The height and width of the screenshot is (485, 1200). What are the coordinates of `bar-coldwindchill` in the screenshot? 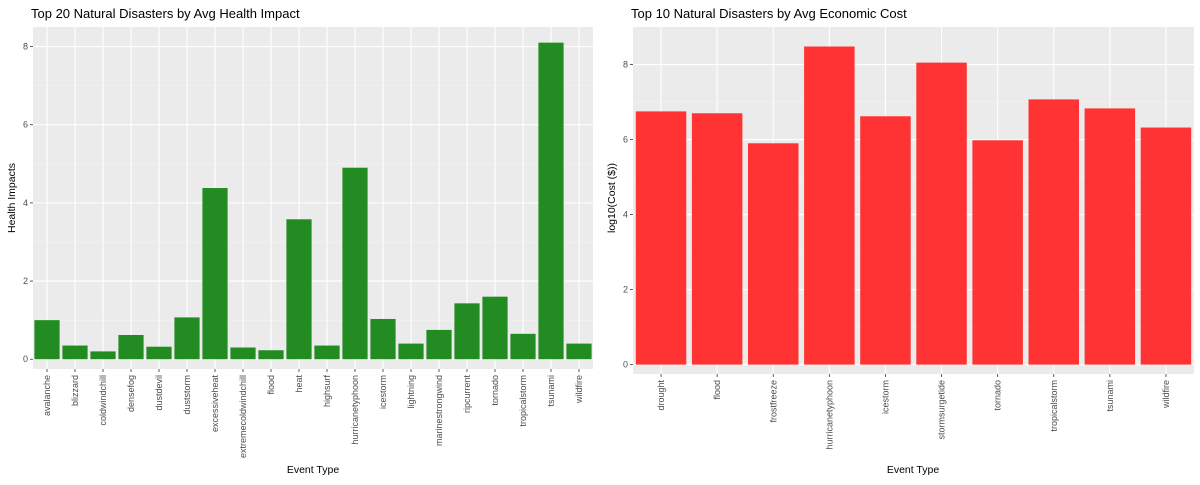 It's located at (103, 355).